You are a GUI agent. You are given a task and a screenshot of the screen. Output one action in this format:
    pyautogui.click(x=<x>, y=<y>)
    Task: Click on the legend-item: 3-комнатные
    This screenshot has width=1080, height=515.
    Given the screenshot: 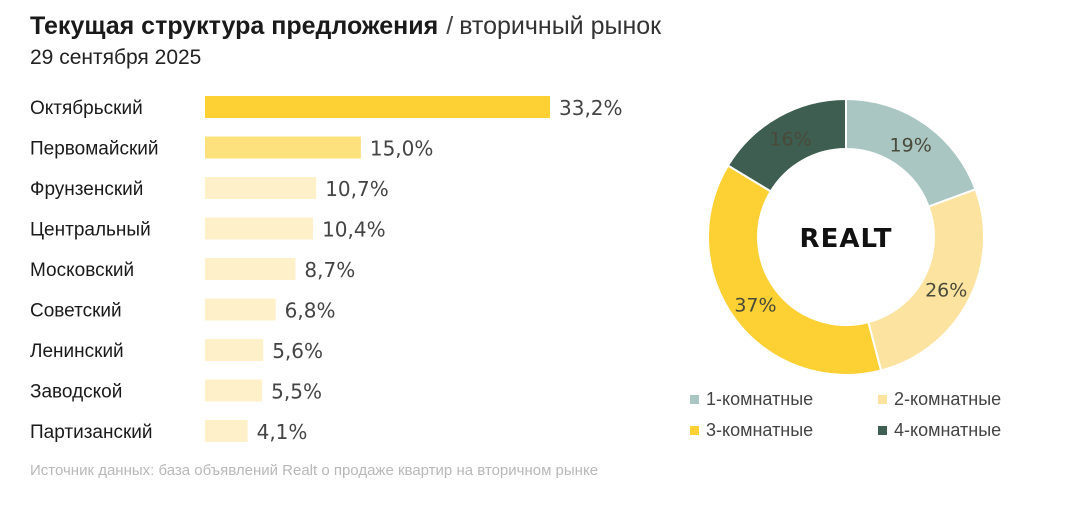 What is the action you would take?
    pyautogui.click(x=751, y=430)
    